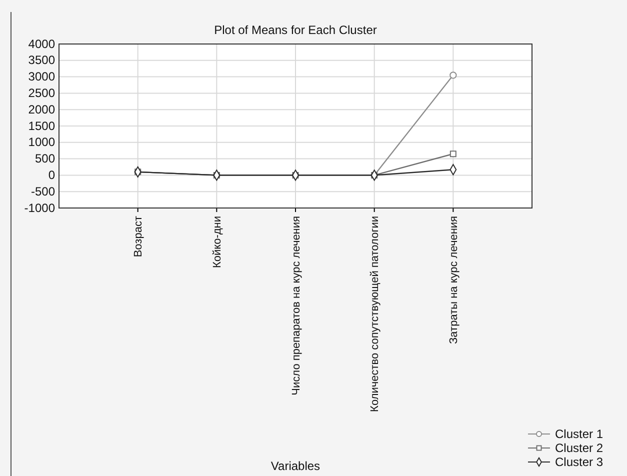  What do you see at coordinates (42, 125) in the screenshot?
I see `y-tick-label: 1500` at bounding box center [42, 125].